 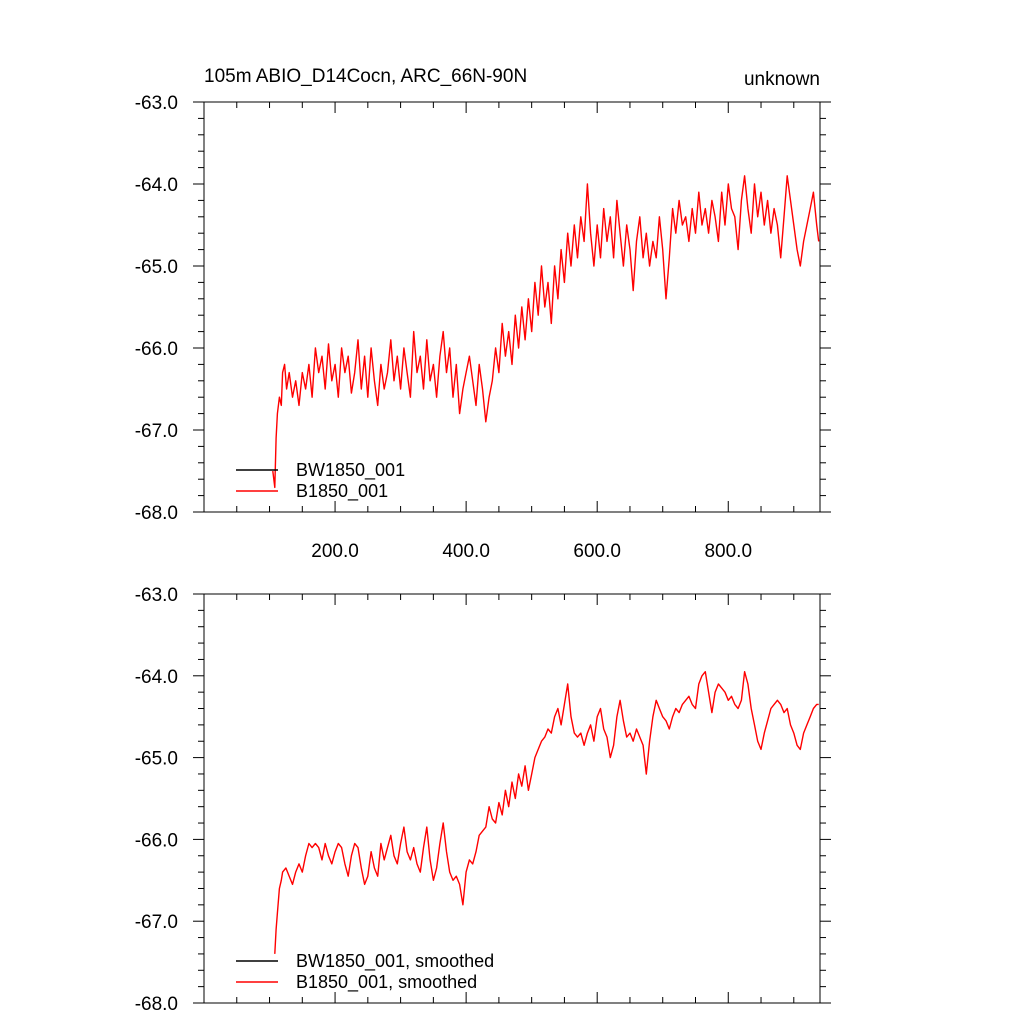 I want to click on x-tick-label: 600.0, so click(x=597, y=551).